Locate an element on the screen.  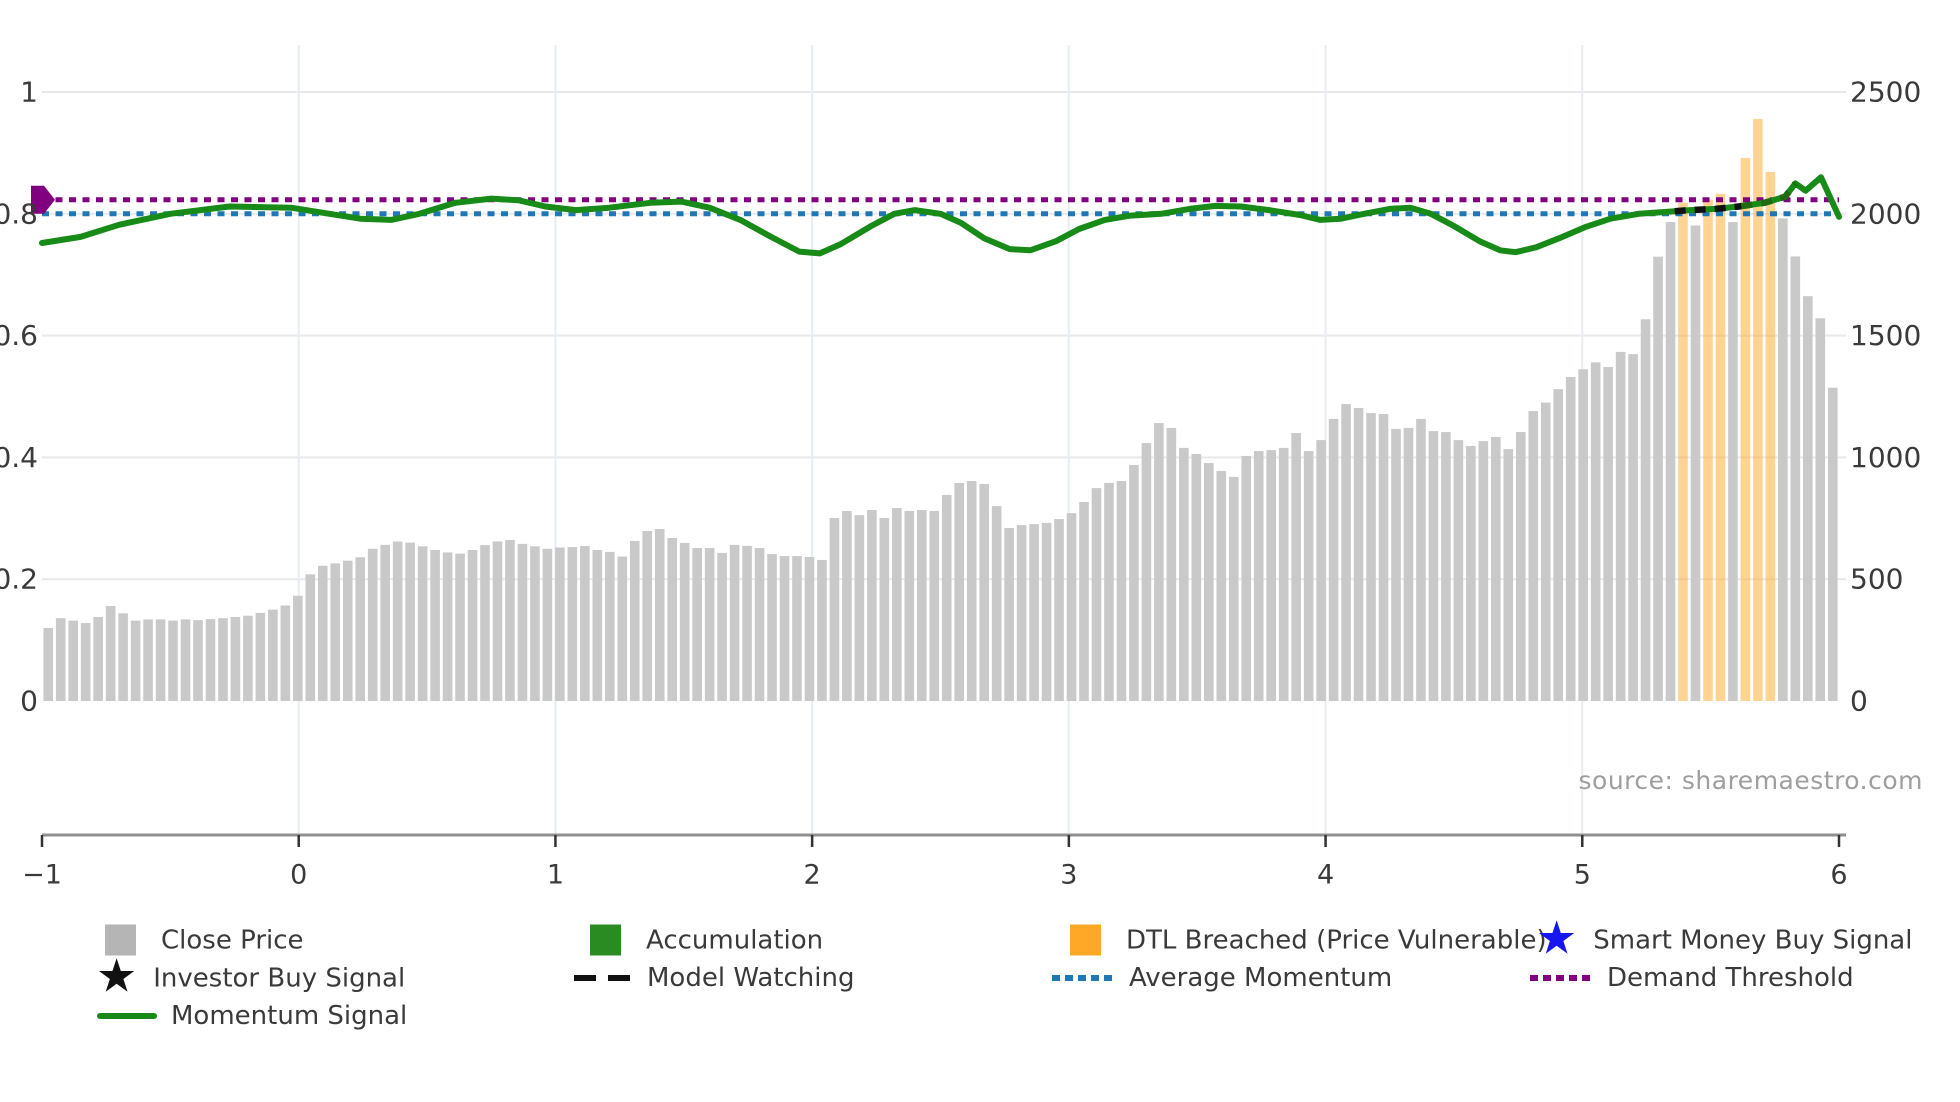
y-tick-label-right: 2000 is located at coordinates (1885, 213).